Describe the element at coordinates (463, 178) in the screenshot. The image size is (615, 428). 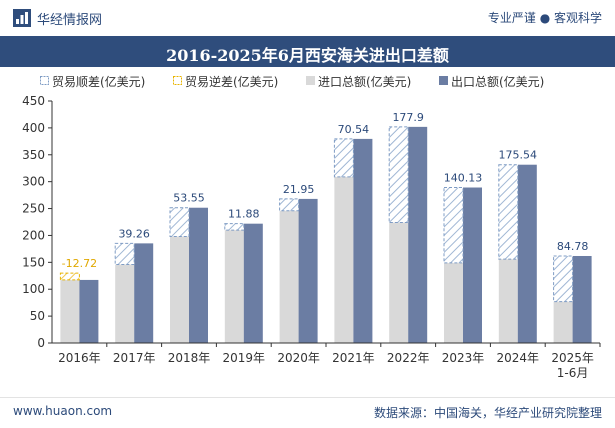
I see `balance-label: 140.13` at that location.